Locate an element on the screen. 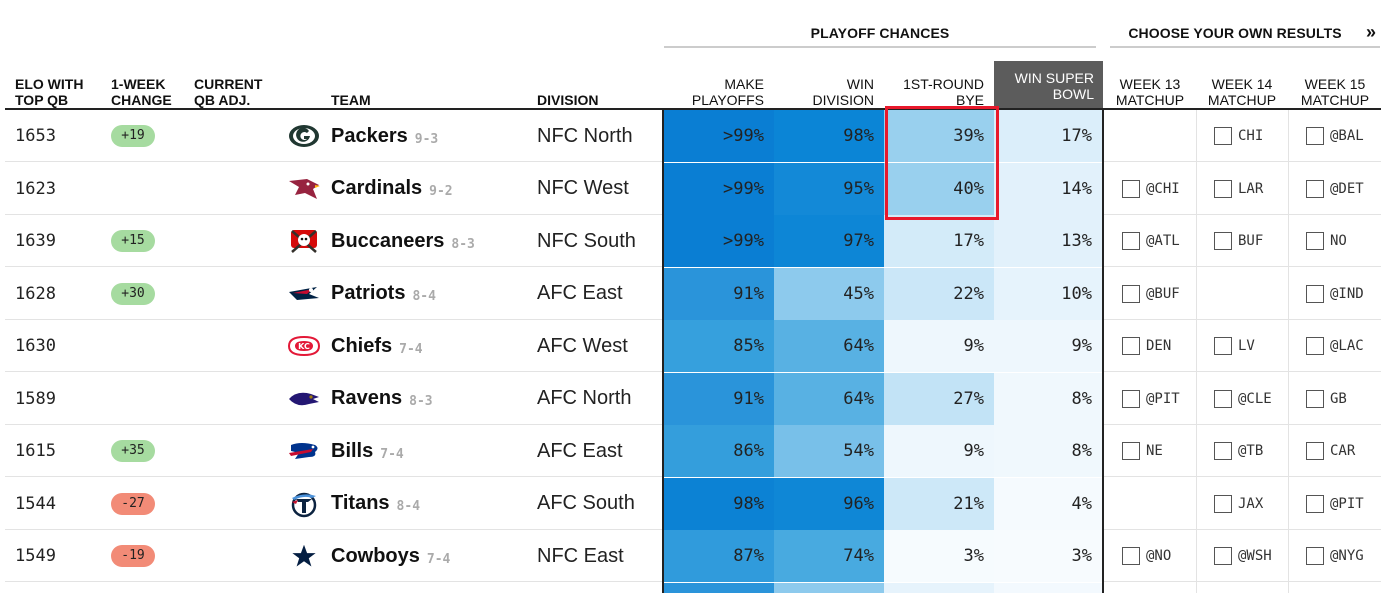  week14-matchup-checkbox: BUF is located at coordinates (1238, 241).